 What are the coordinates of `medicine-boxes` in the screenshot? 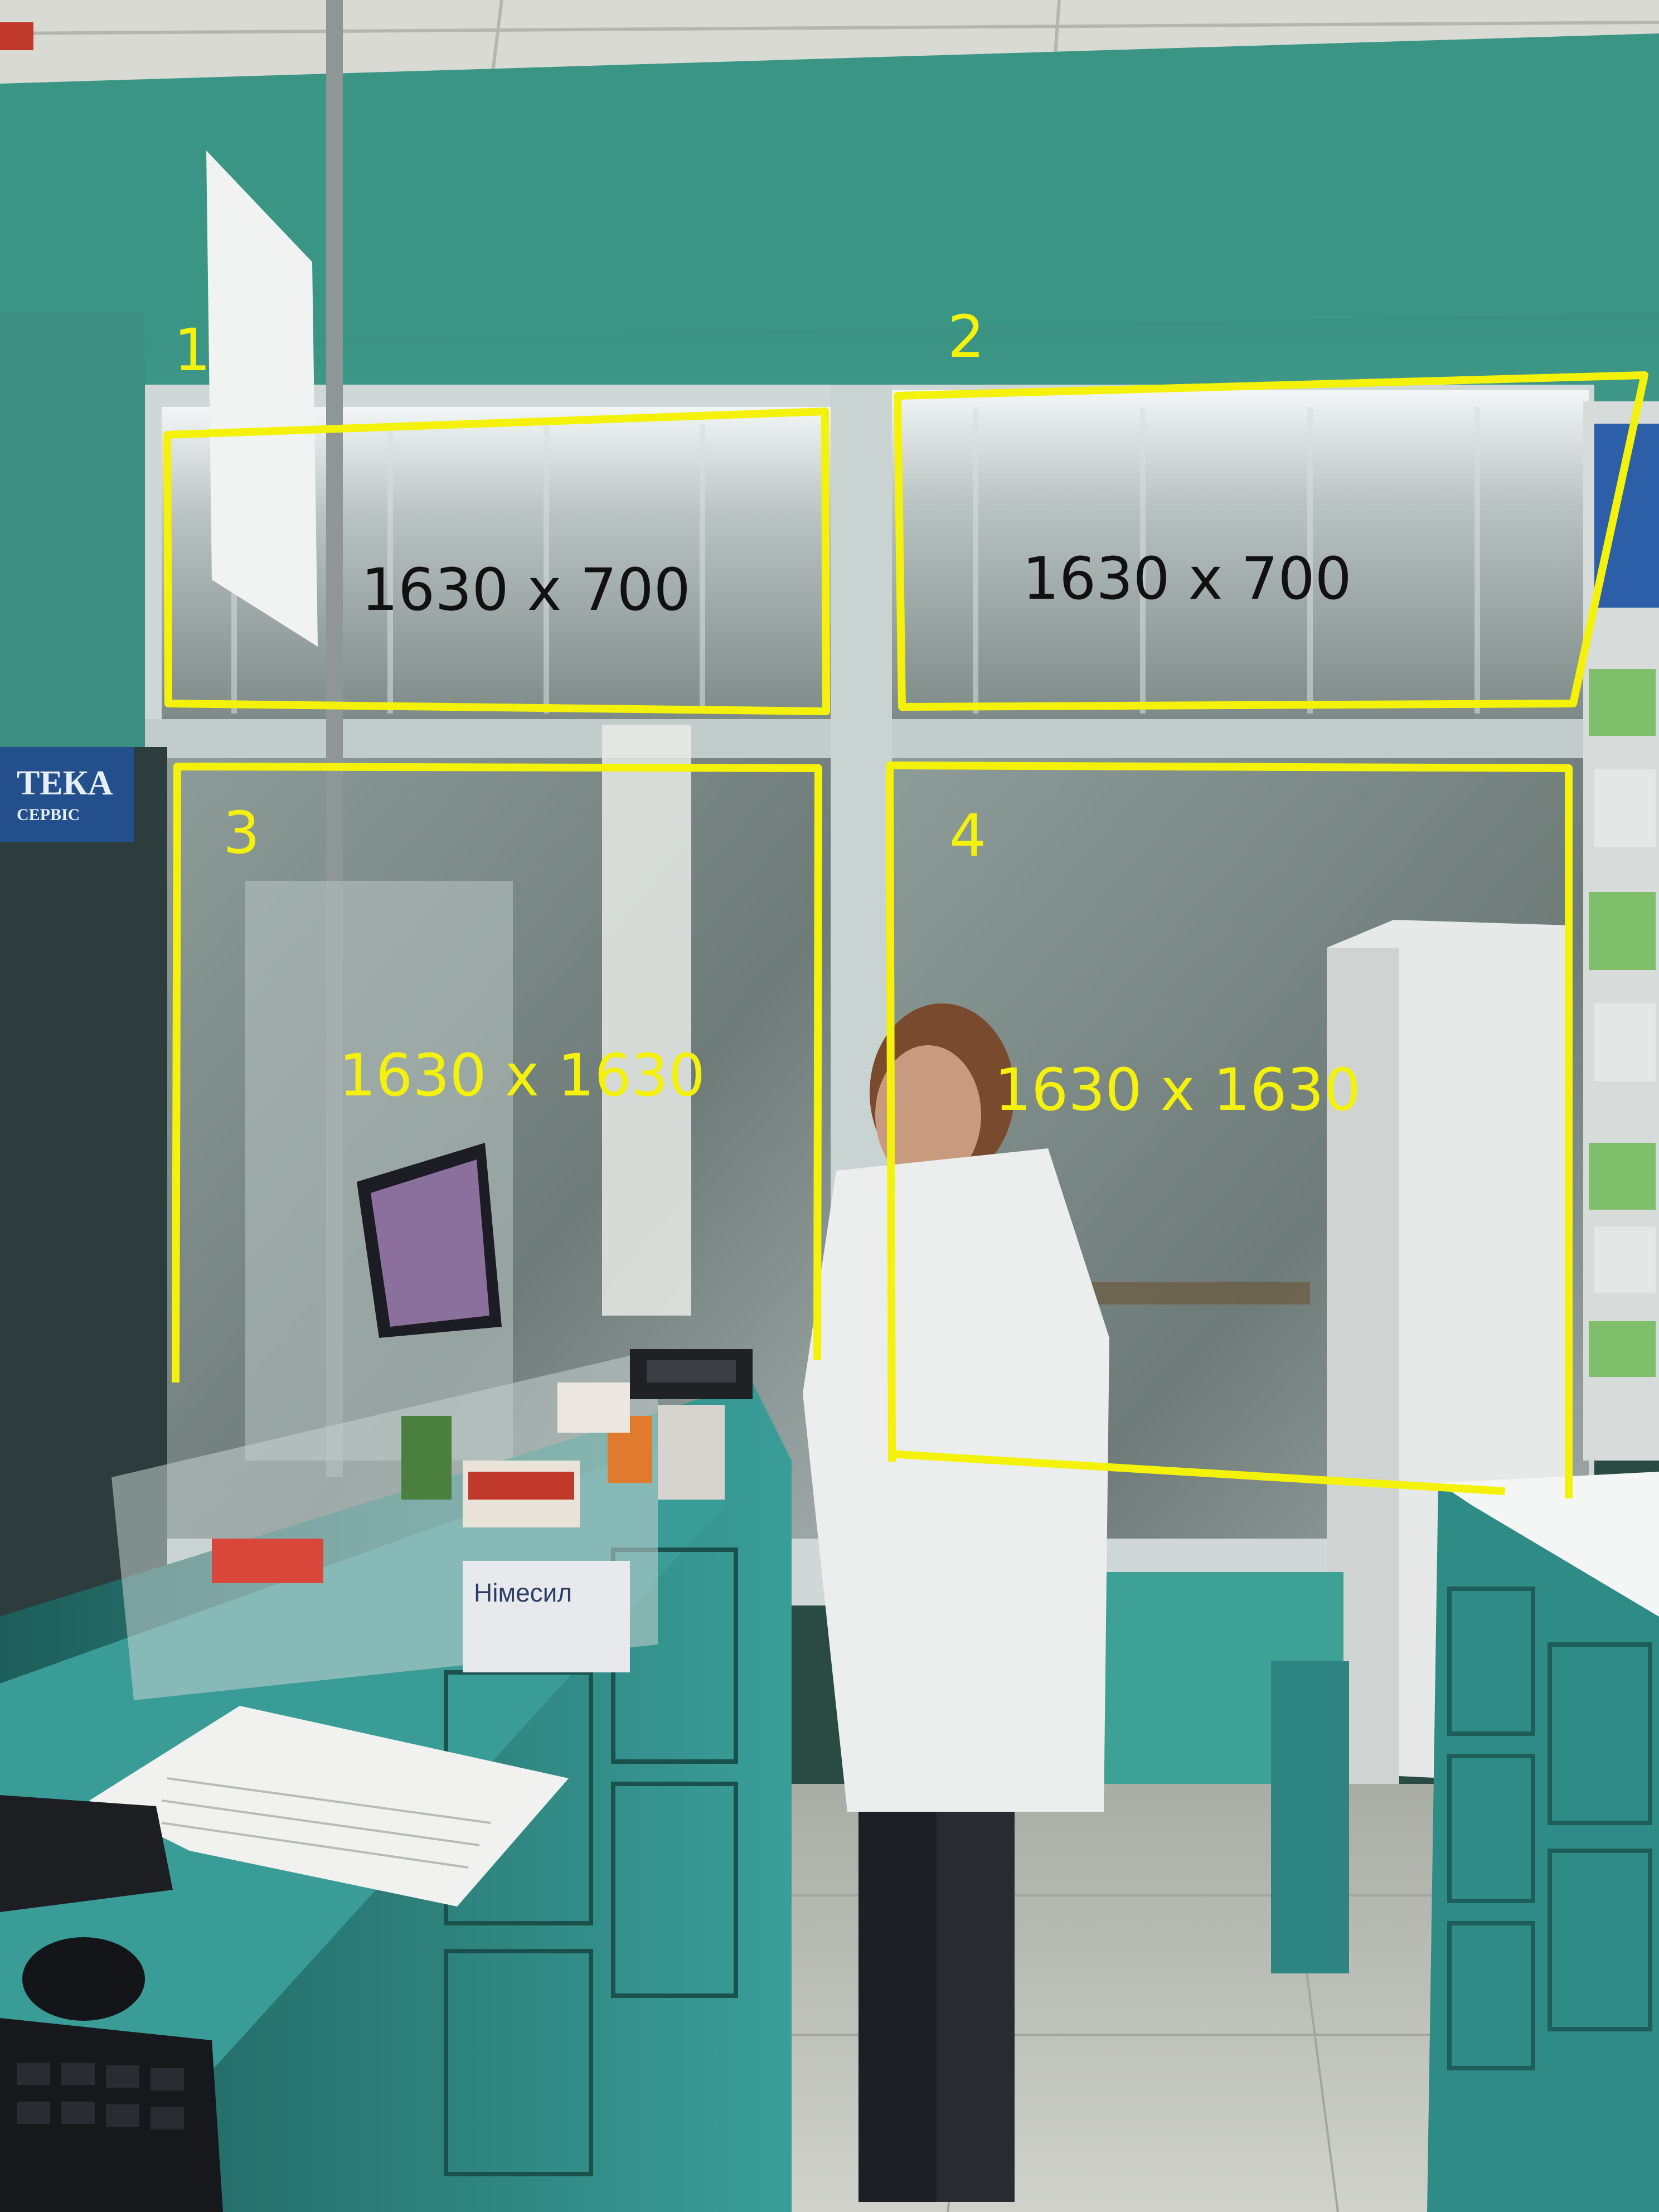 It's located at (468, 1527).